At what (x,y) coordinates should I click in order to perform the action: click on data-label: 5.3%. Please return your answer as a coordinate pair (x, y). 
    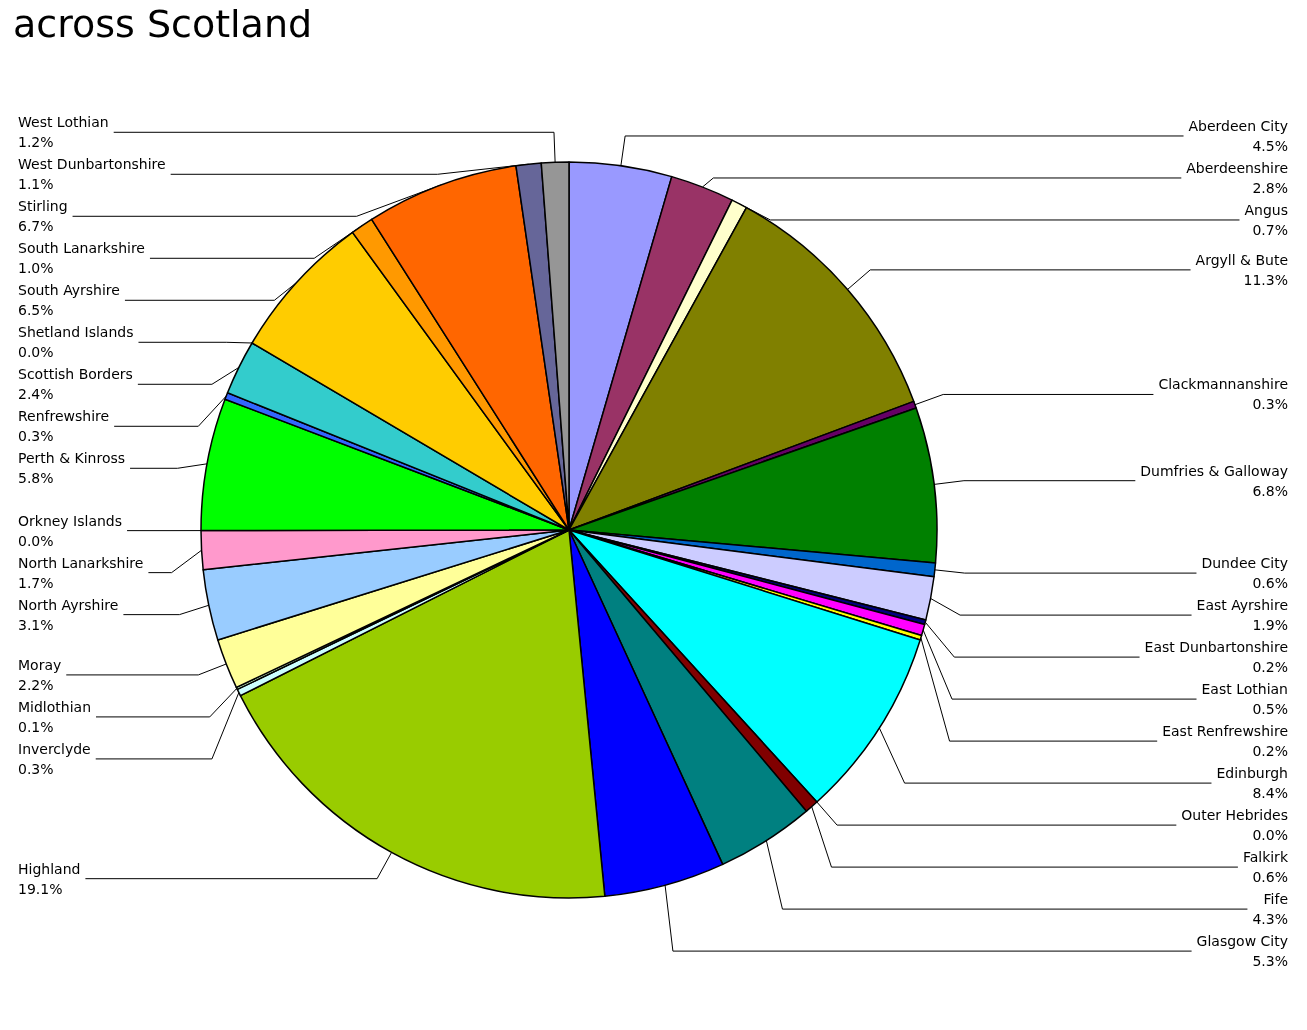
    Looking at the image, I should click on (1270, 961).